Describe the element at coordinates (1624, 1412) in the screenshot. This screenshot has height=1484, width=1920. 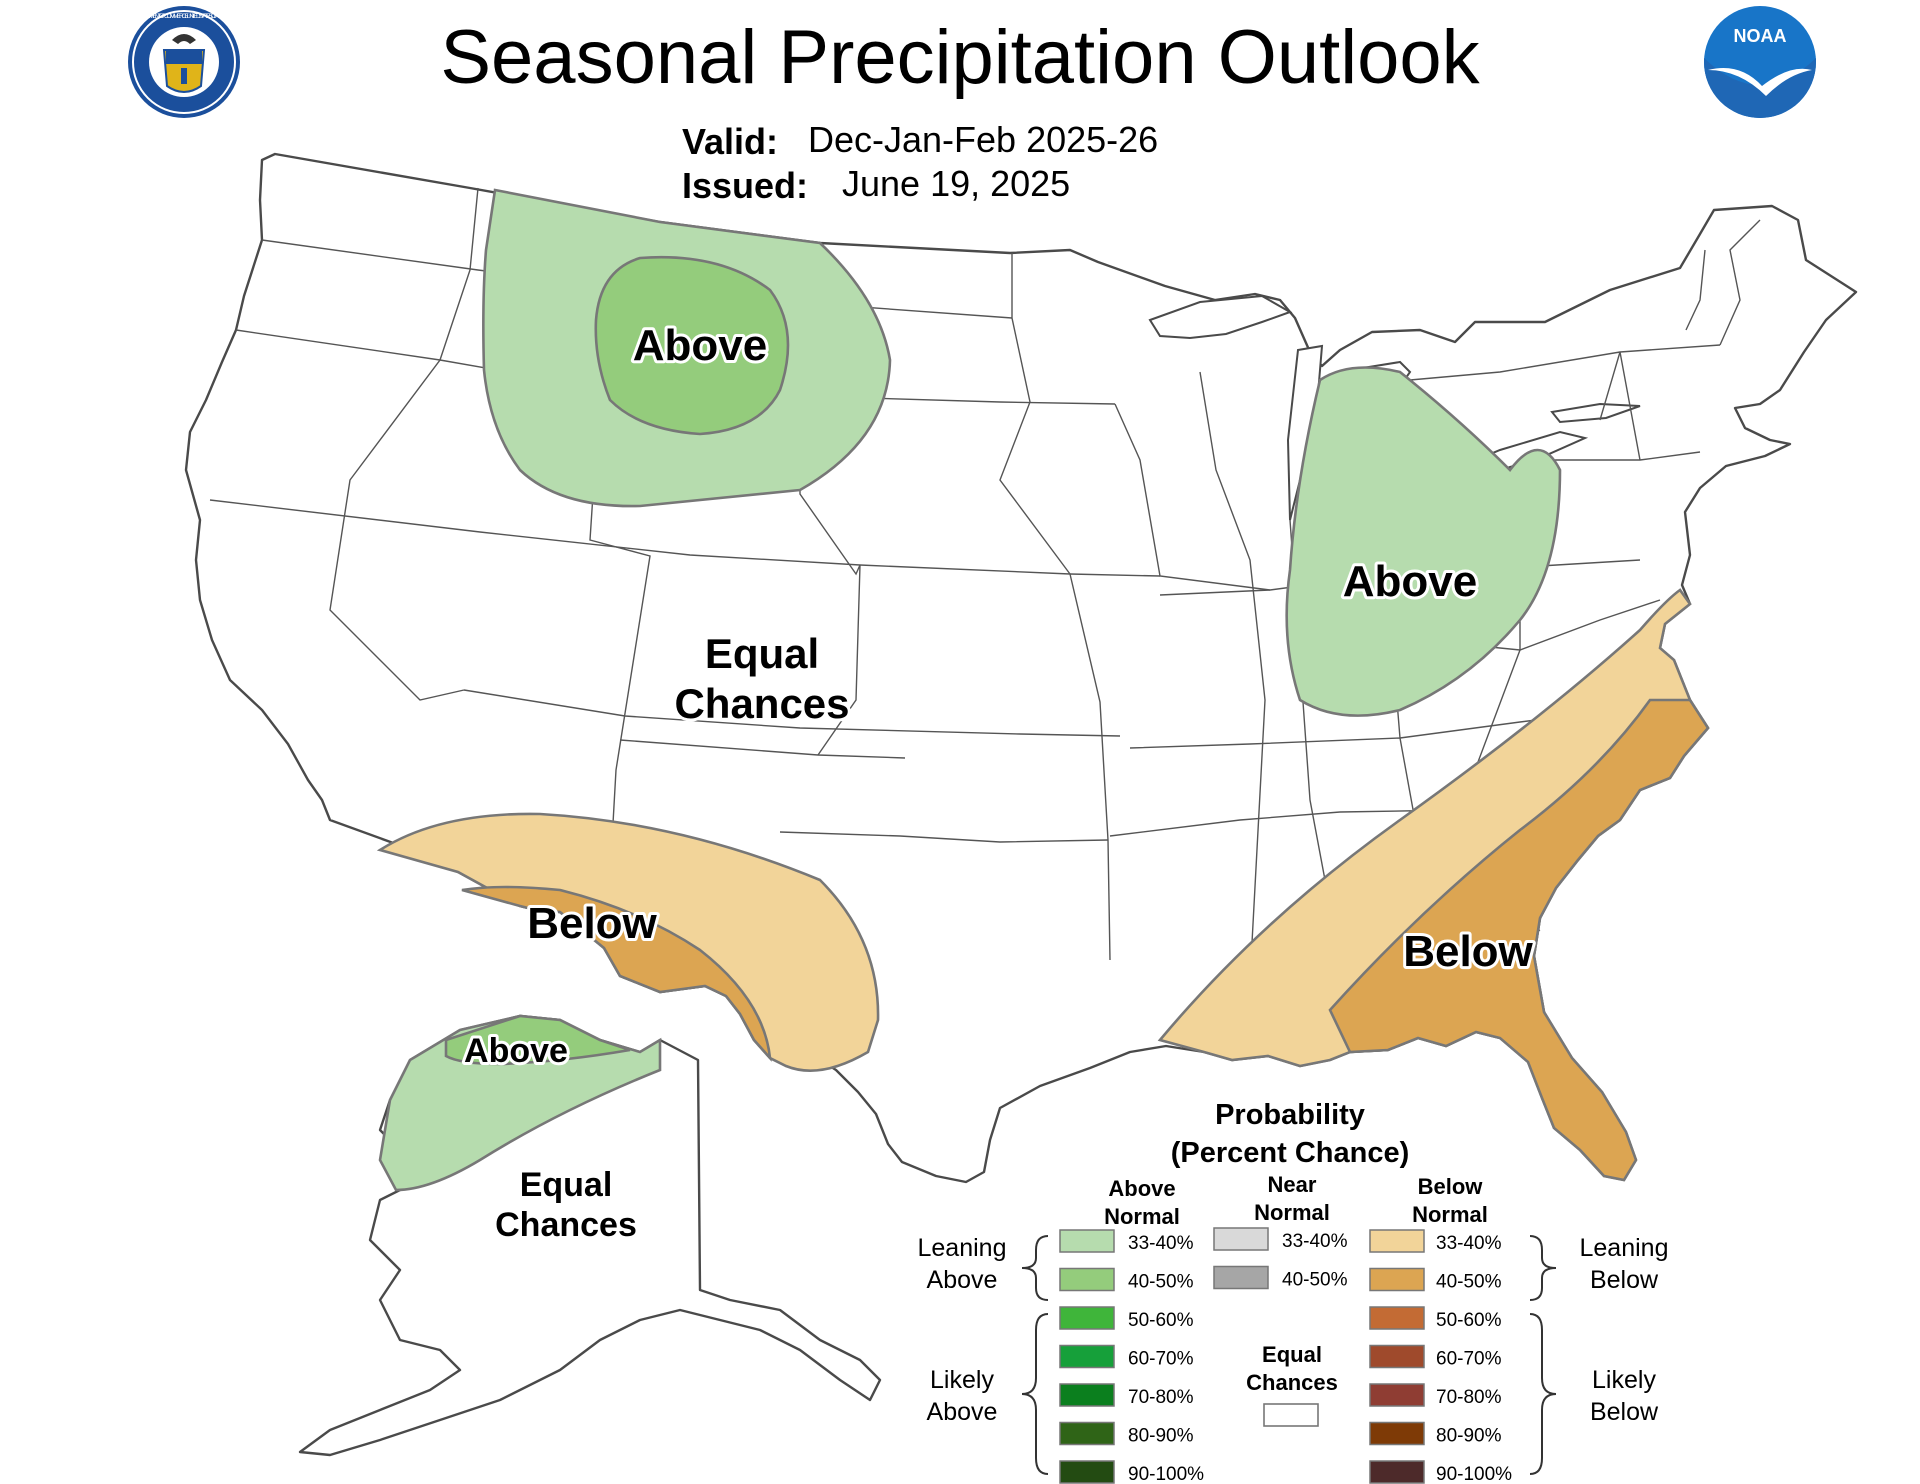
I see `likely-below-label-2: Below` at that location.